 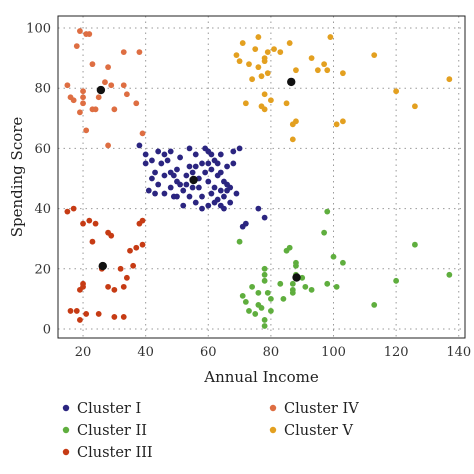 What do you see at coordinates (318, 431) in the screenshot?
I see `legend-label: Cluster V` at bounding box center [318, 431].